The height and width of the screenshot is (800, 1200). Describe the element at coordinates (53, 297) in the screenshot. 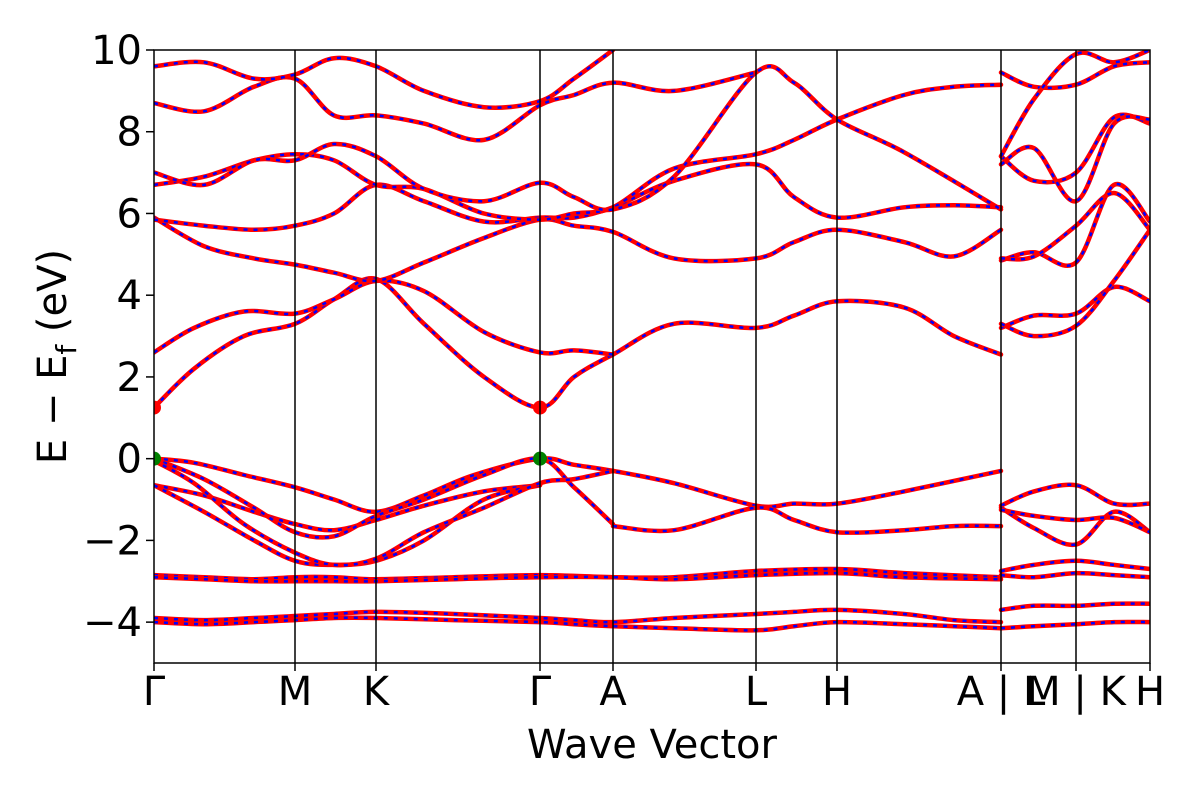

I see `y-axis-label-unit: (eV)` at that location.